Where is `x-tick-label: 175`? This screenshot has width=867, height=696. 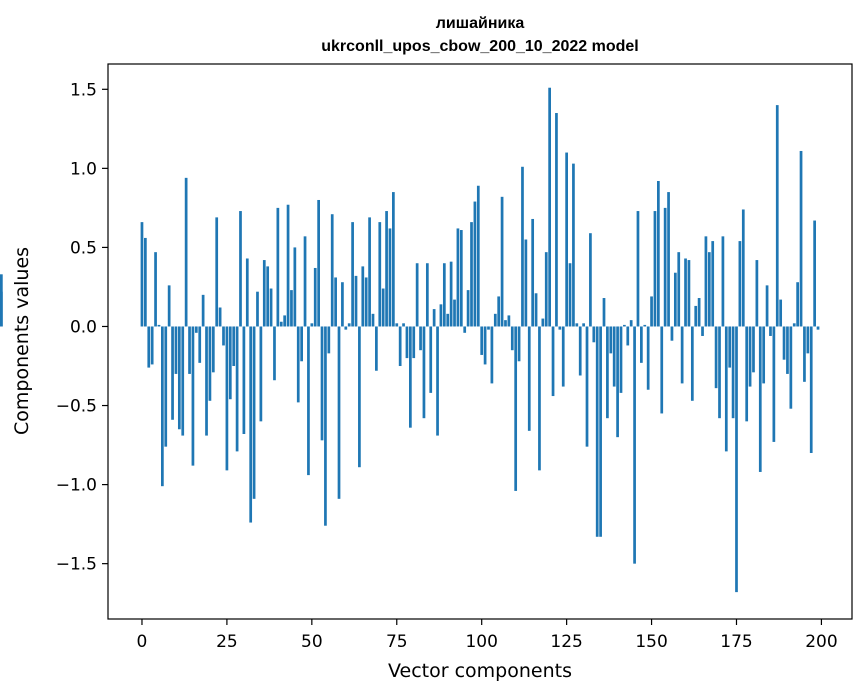 x-tick-label: 175 is located at coordinates (736, 642).